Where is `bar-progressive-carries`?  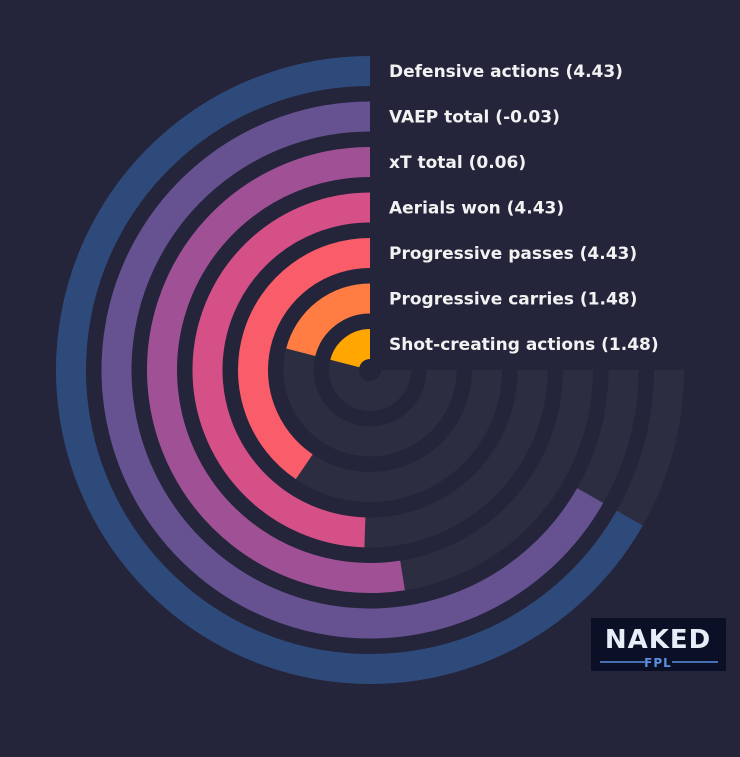
bar-progressive-carries is located at coordinates (328, 320).